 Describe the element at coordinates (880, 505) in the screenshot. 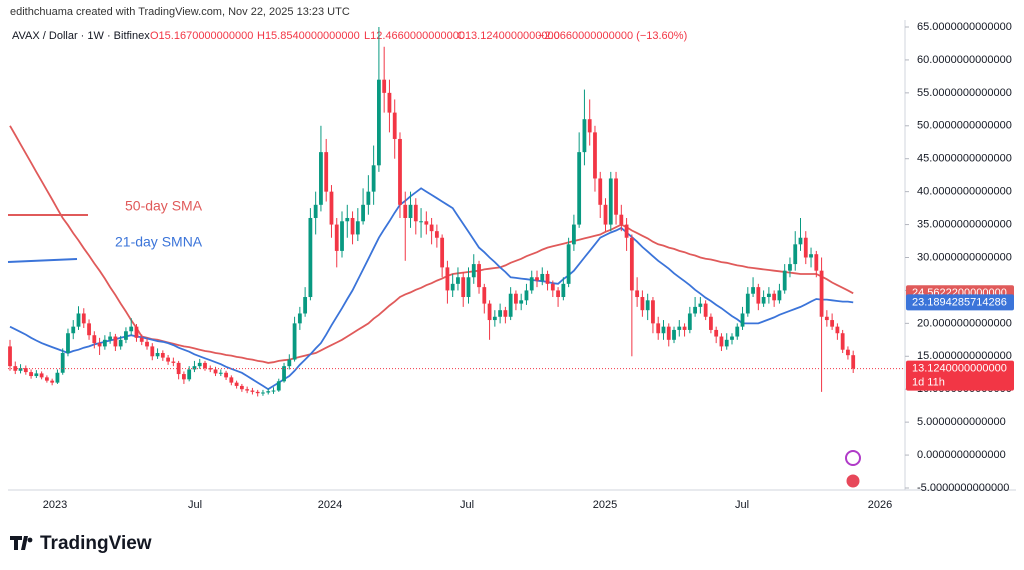

I see `x-tick-label: 2026` at that location.